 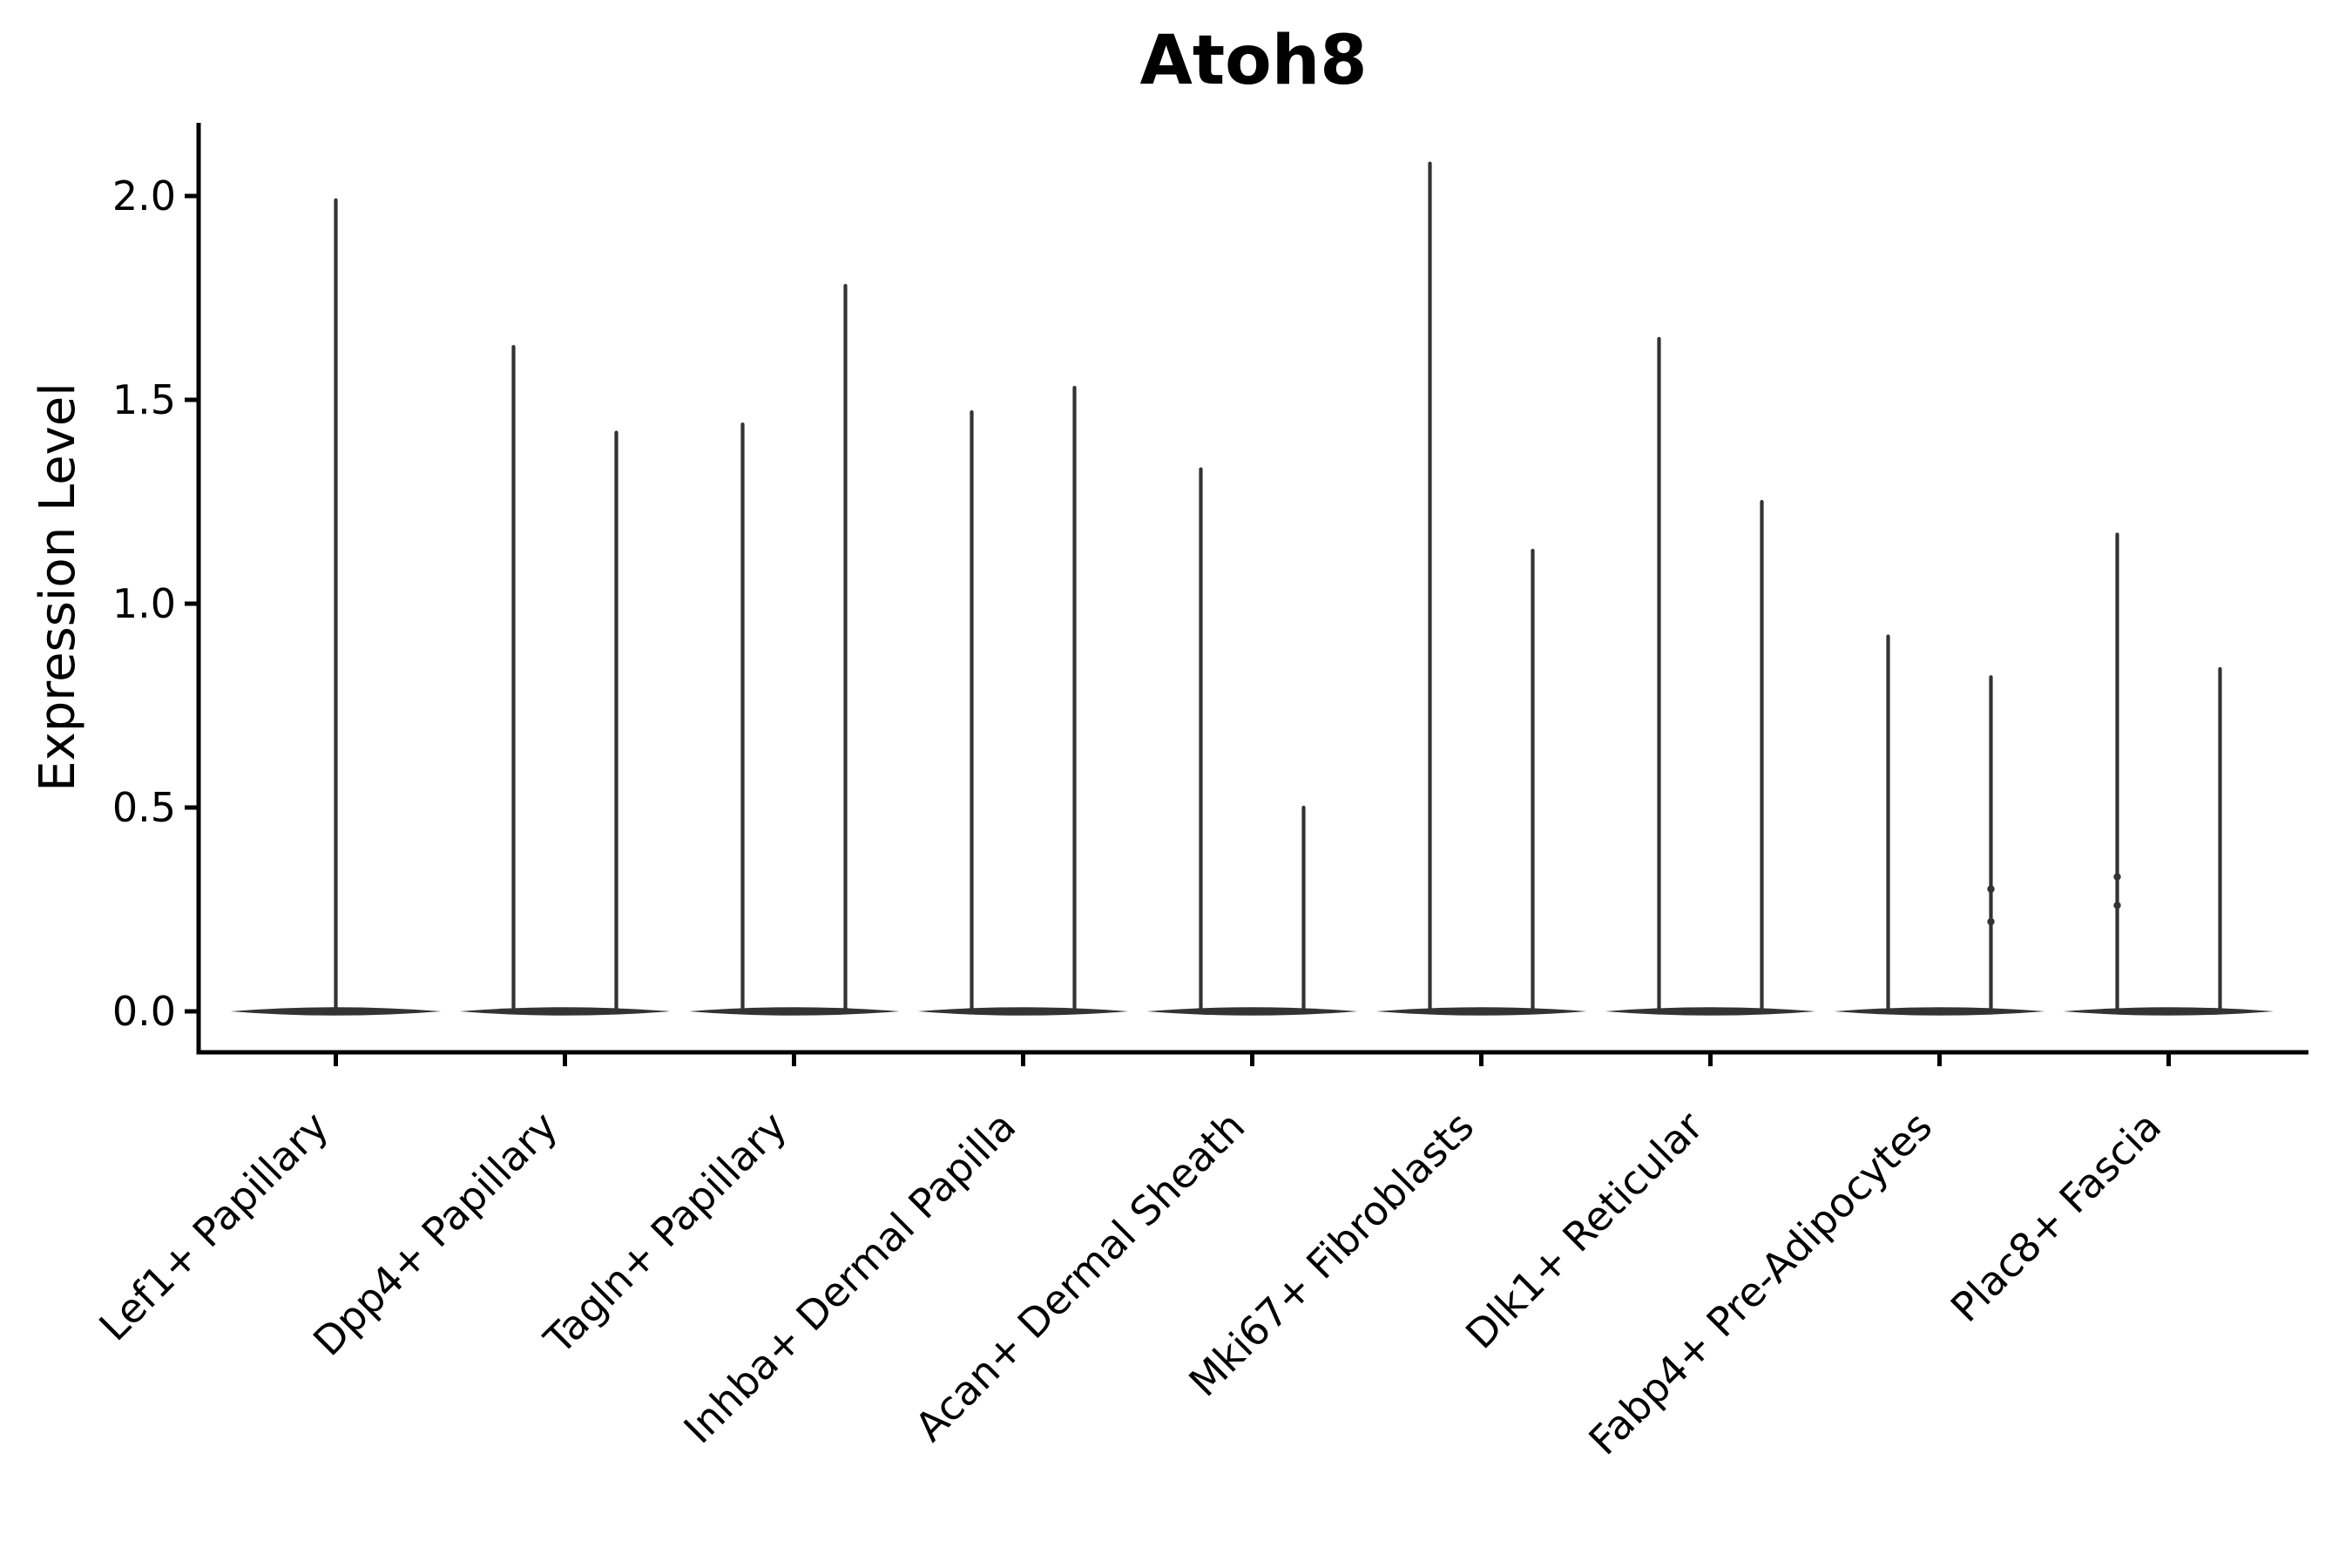 I want to click on x-tick-label: Plac8+ Fascia, so click(x=2056, y=1217).